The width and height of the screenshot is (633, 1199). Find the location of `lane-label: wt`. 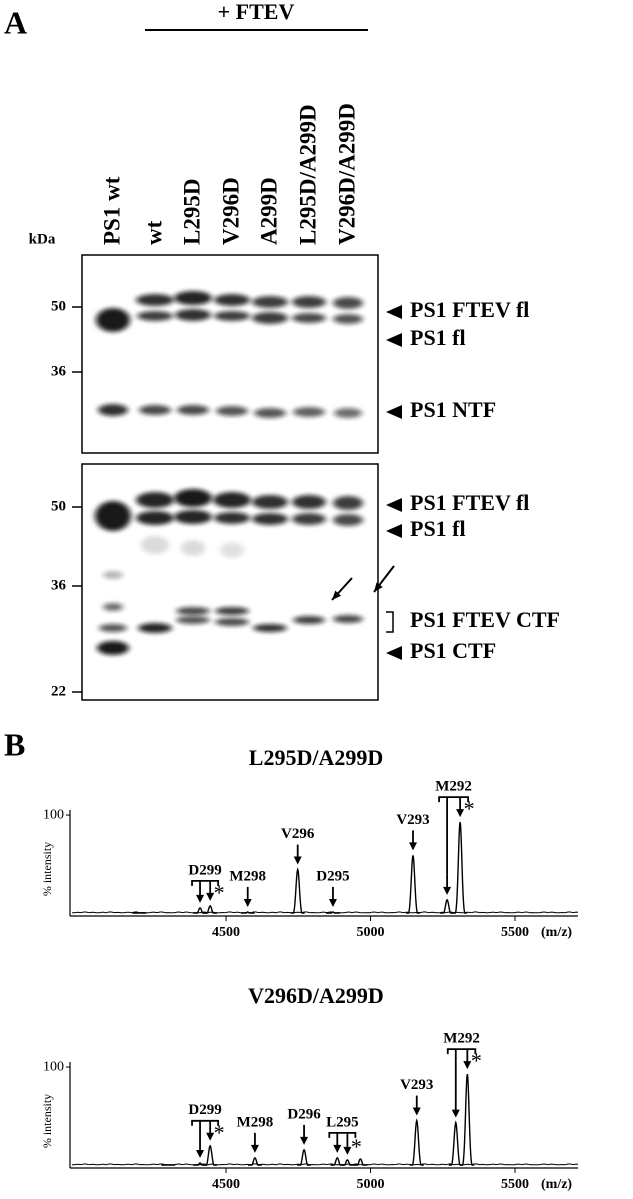

lane-label: wt is located at coordinates (153, 232).